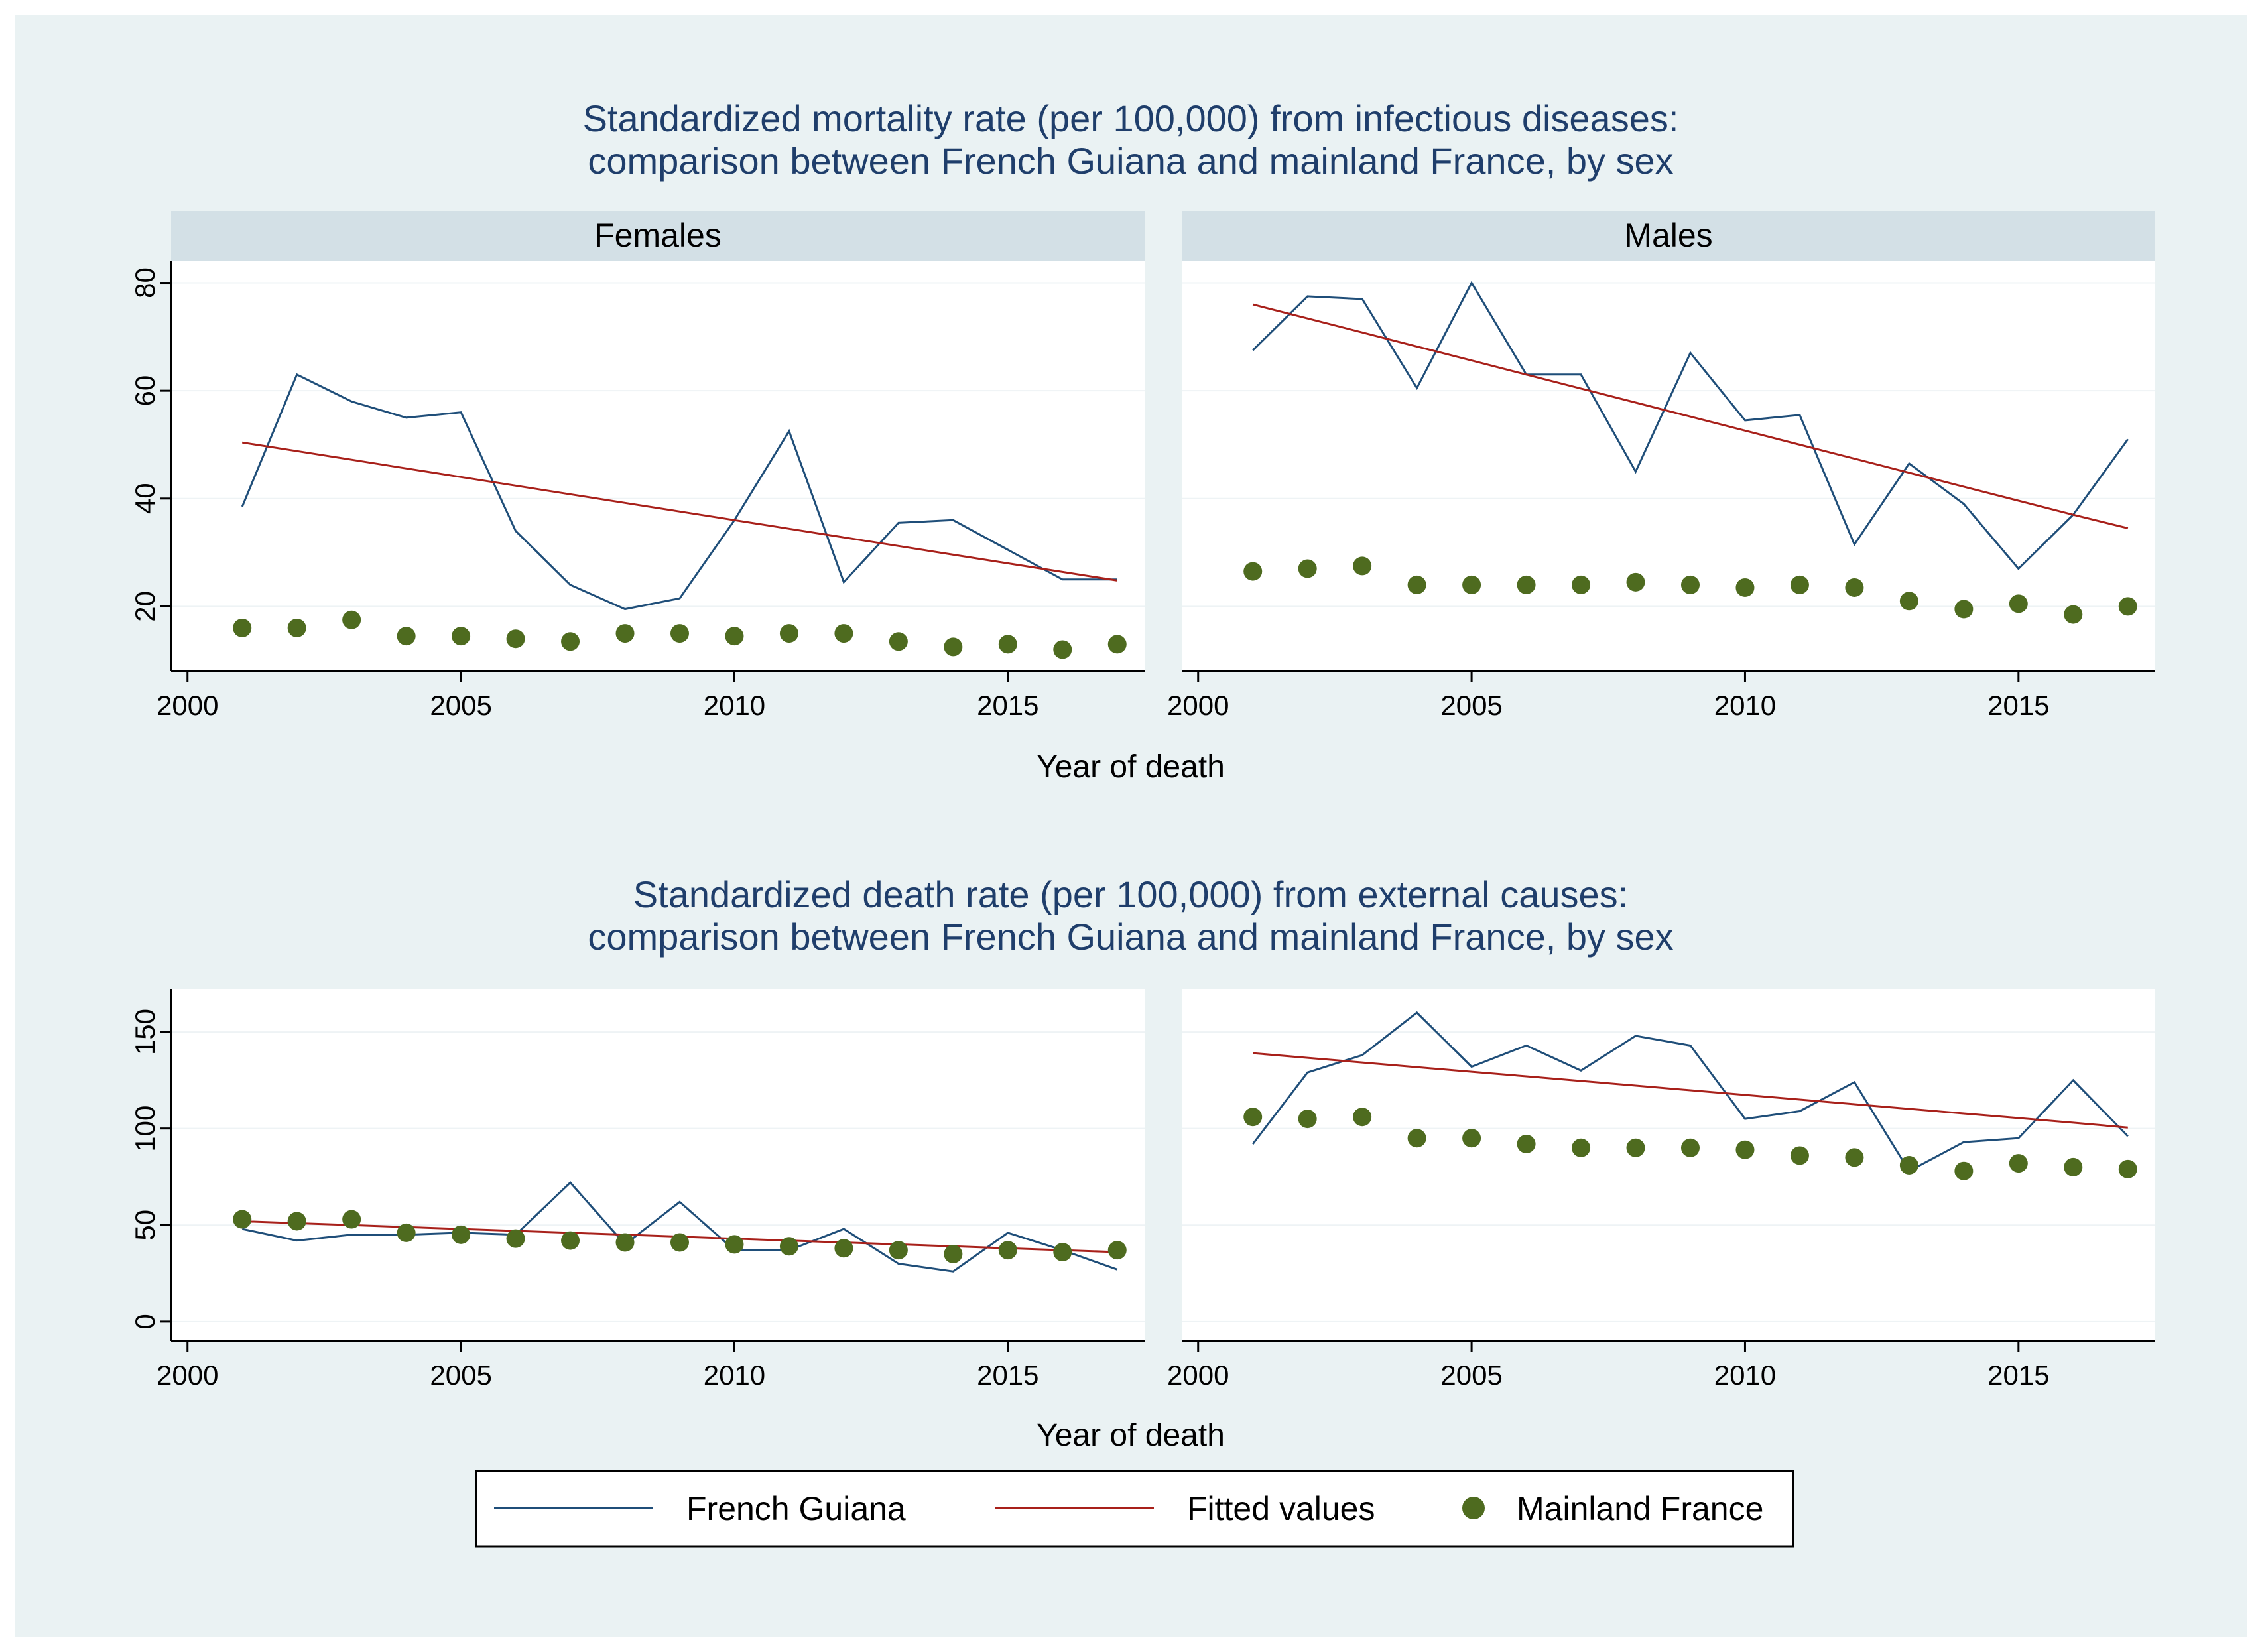 This screenshot has width=2262, height=1652. I want to click on chart2-panel2-mainland-france-point-2015, so click(2019, 1163).